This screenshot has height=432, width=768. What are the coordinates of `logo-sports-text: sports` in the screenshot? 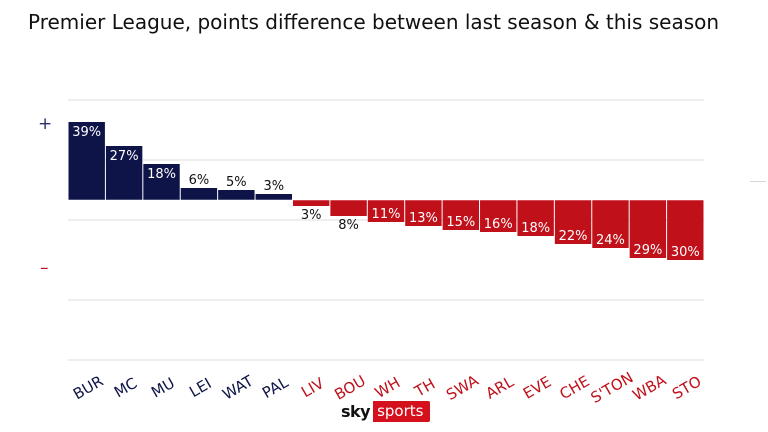 It's located at (402, 411).